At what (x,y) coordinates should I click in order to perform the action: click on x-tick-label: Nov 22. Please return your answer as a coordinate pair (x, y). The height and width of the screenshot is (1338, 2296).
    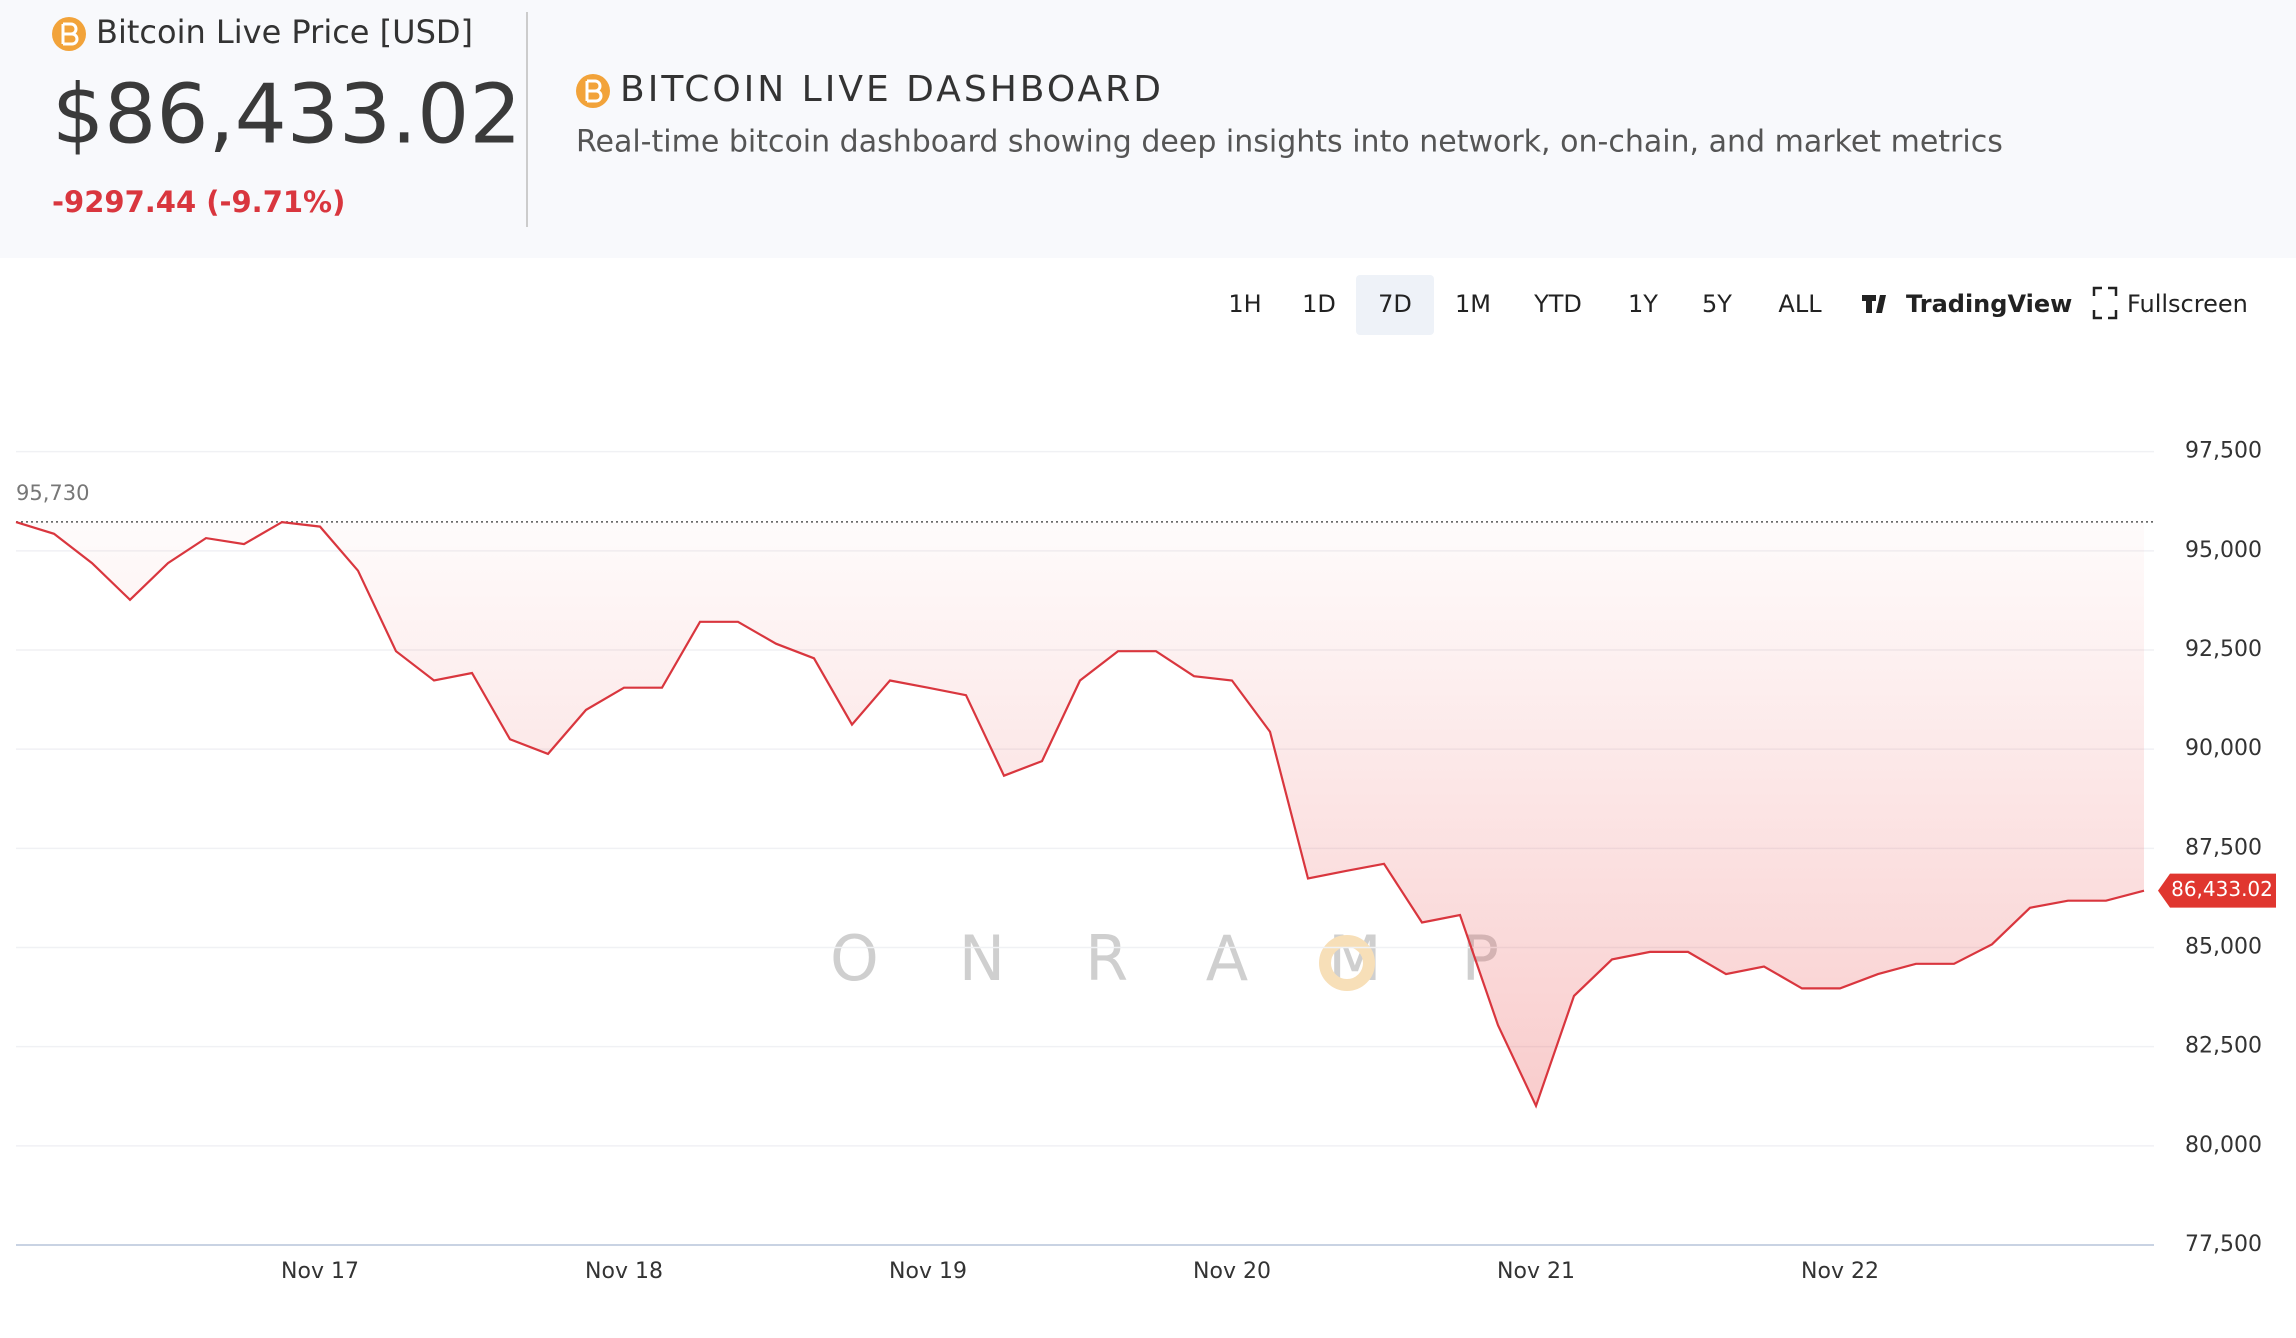
    Looking at the image, I should click on (1840, 1271).